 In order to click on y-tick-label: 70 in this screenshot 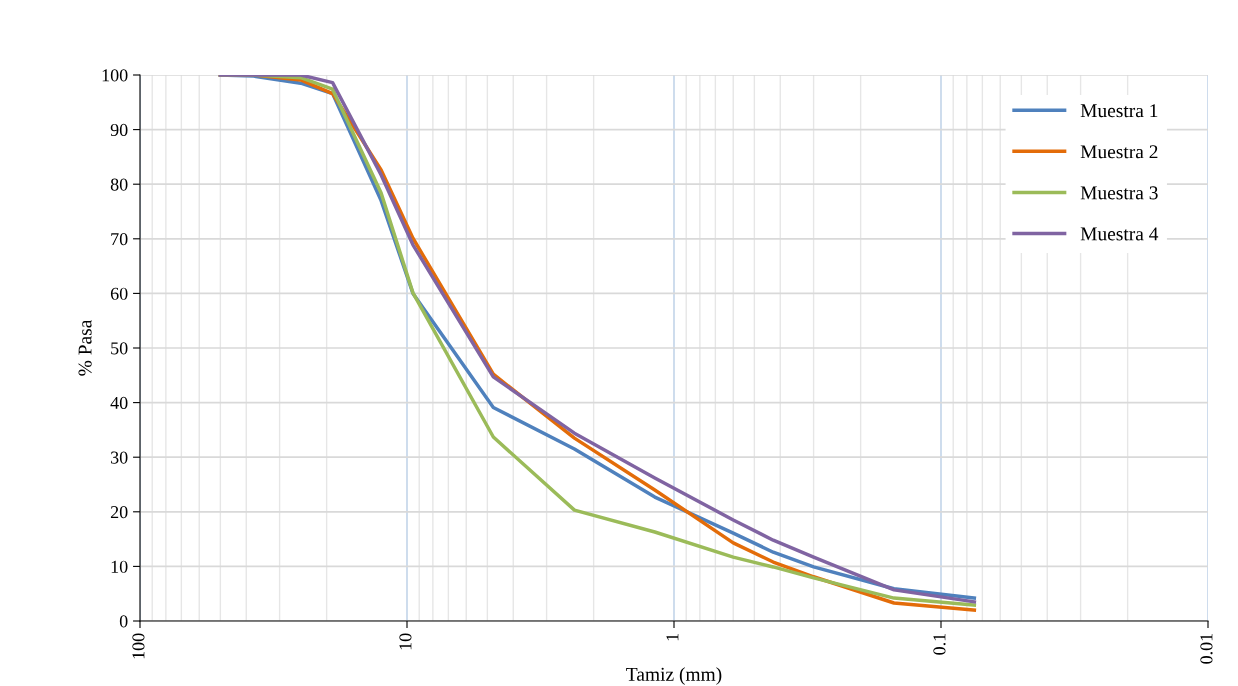, I will do `click(119, 239)`.